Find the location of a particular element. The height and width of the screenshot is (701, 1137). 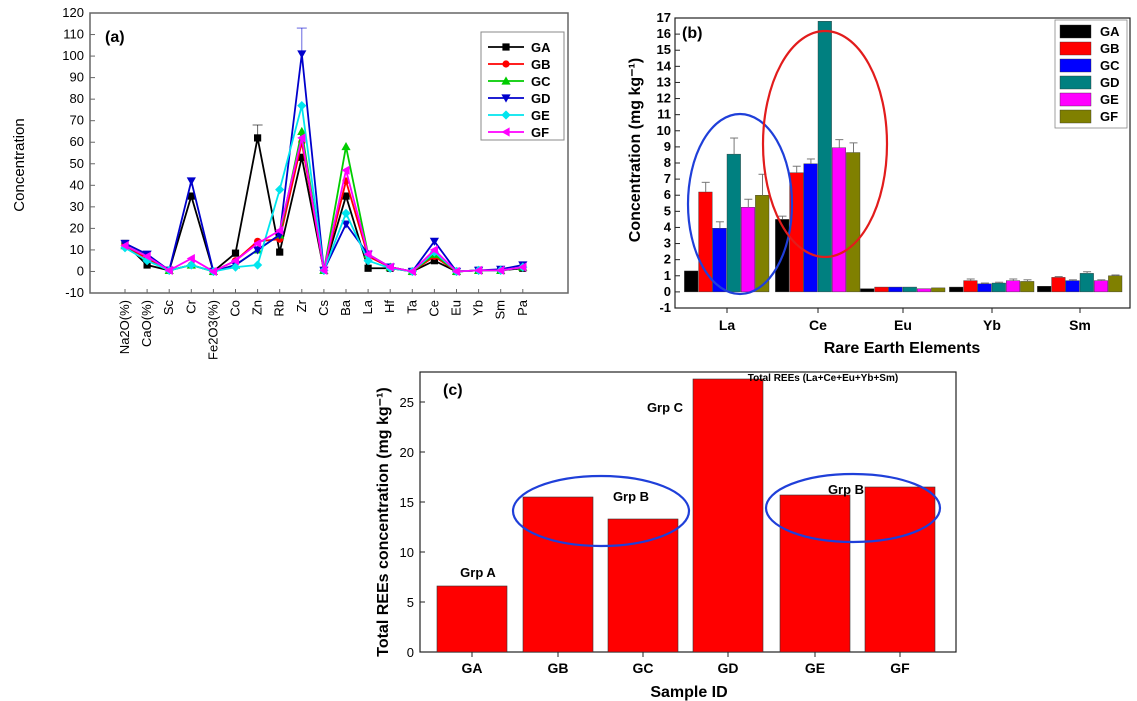

panel-a-xtick-label: CaO(%) is located at coordinates (146, 323).